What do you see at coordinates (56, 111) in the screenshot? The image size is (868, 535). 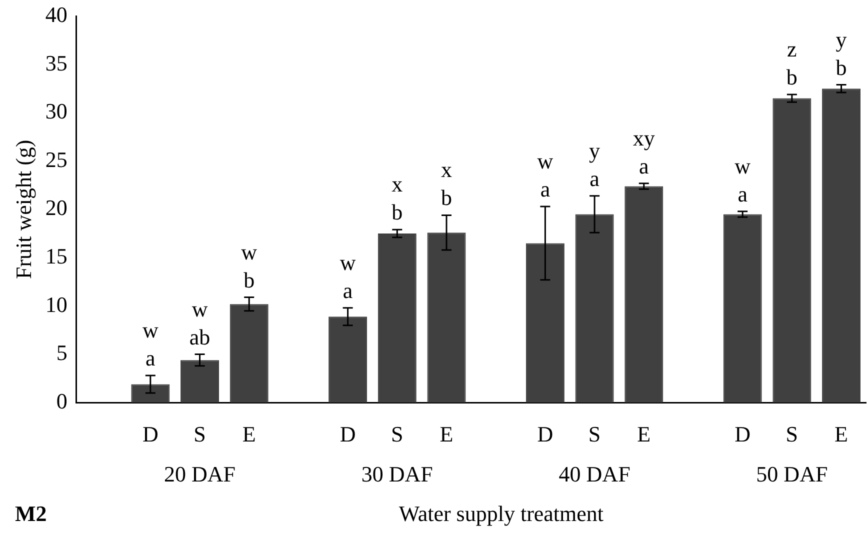 I see `y-tick-label: 30` at bounding box center [56, 111].